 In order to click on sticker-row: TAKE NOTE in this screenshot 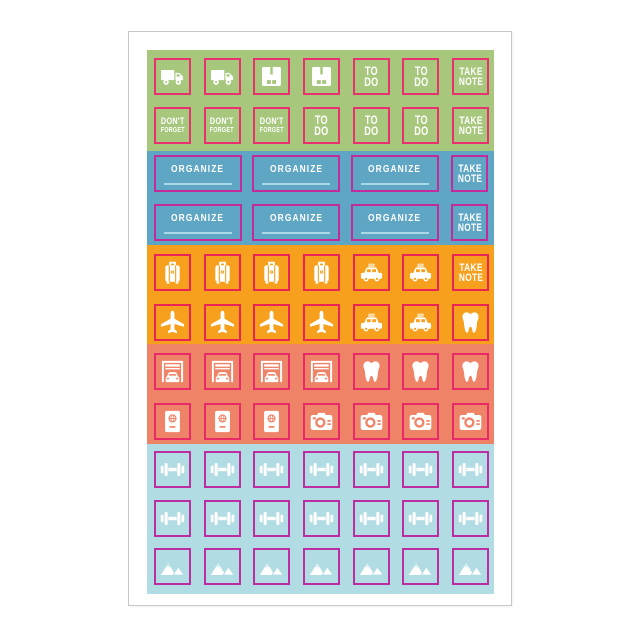, I will do `click(320, 272)`.